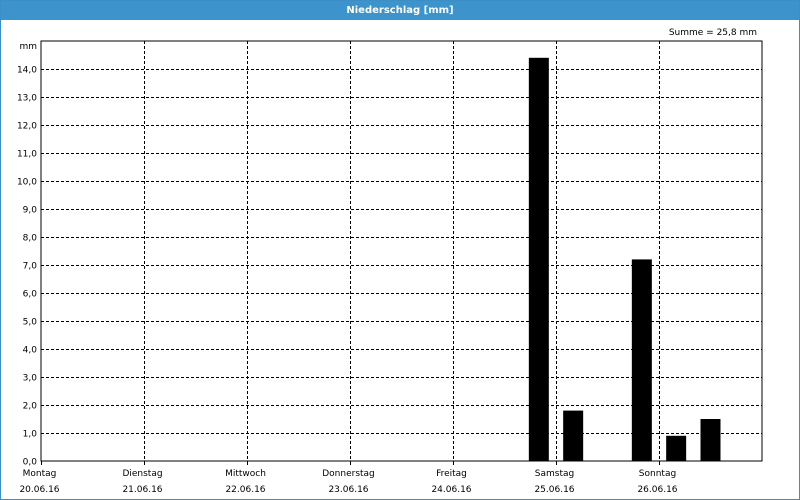 This screenshot has width=800, height=500. I want to click on x-tick-weekday: Donnerstag, so click(348, 474).